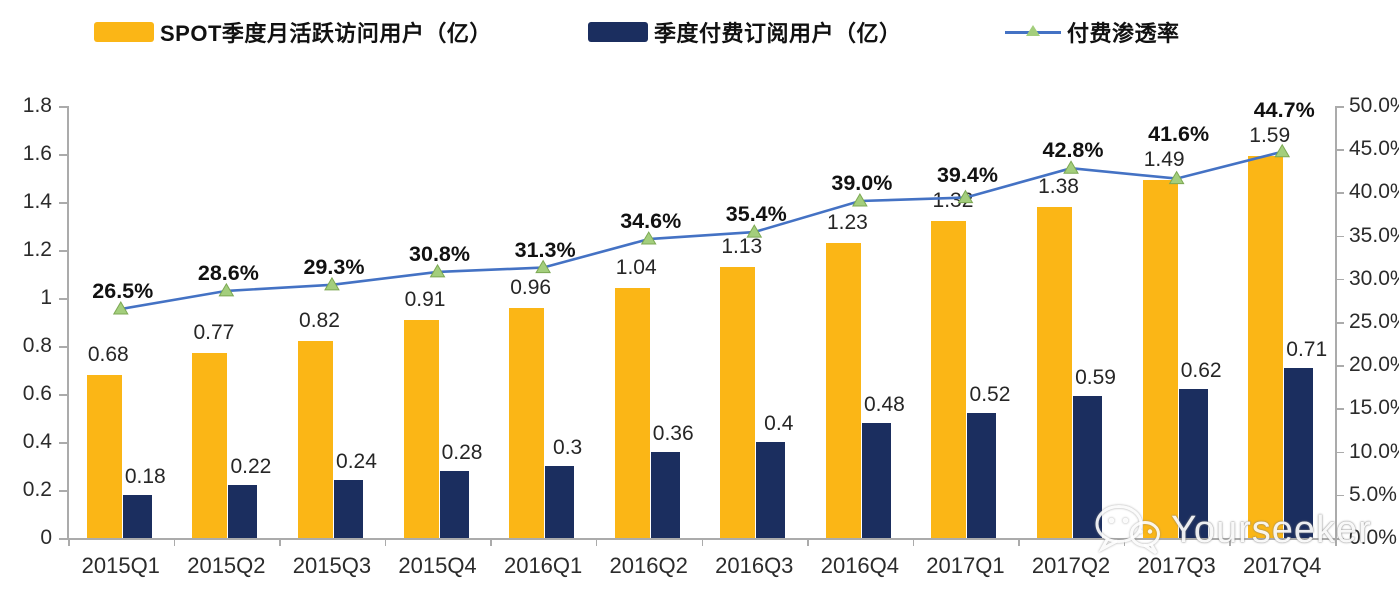 The image size is (1399, 596). I want to click on y-axis-right-label: 15.0%, so click(1374, 408).